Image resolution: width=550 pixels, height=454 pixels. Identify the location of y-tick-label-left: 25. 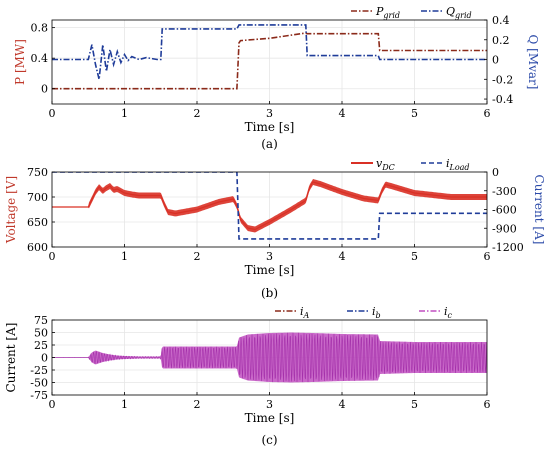
(41, 345).